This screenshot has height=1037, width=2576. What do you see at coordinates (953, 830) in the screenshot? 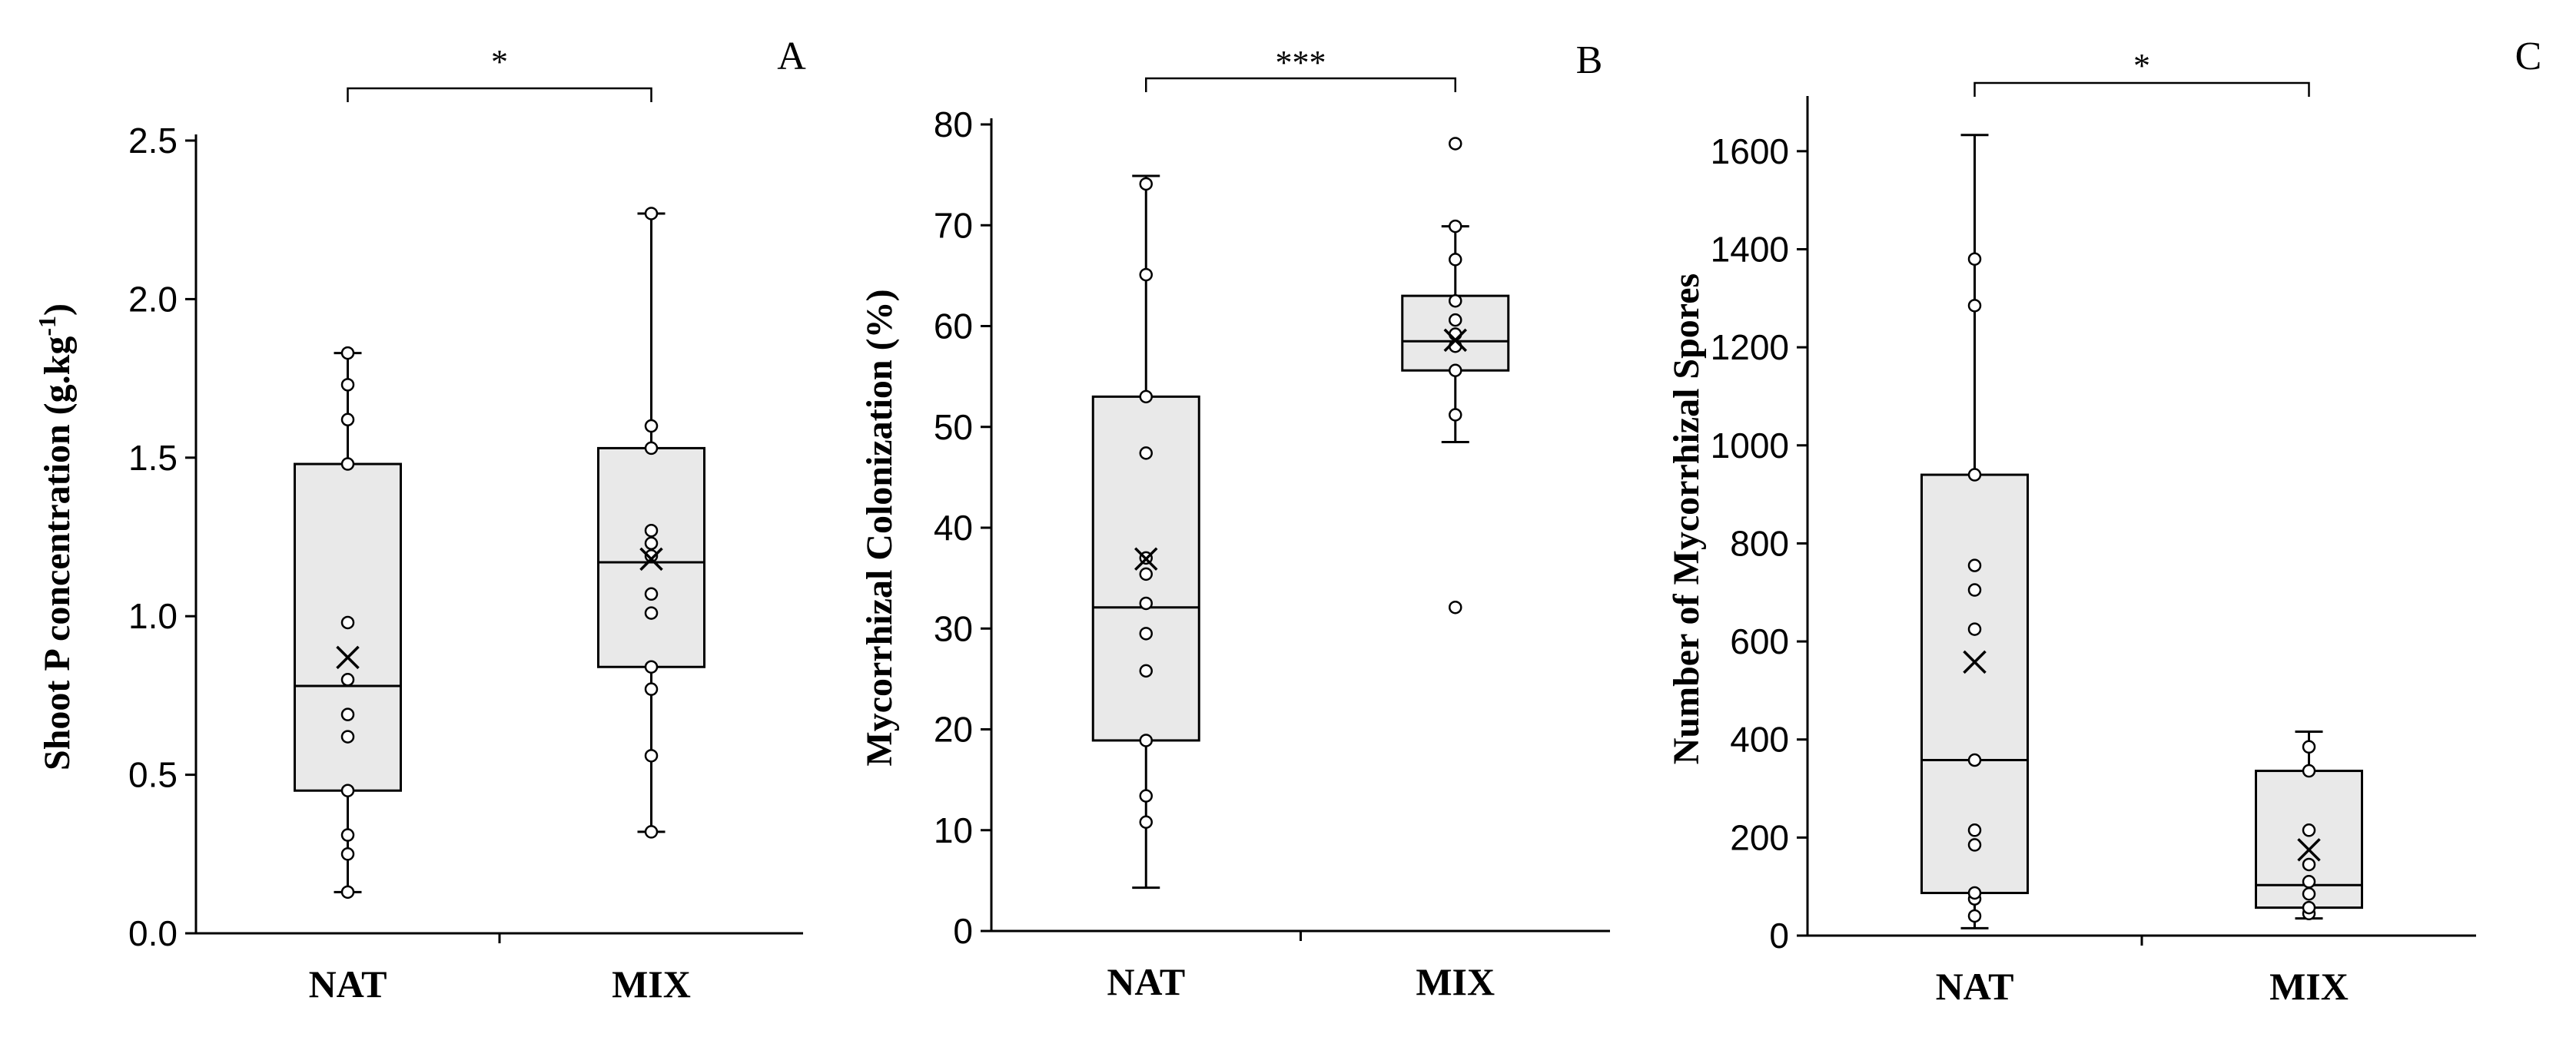
I see `y-tick-label: 10` at bounding box center [953, 830].